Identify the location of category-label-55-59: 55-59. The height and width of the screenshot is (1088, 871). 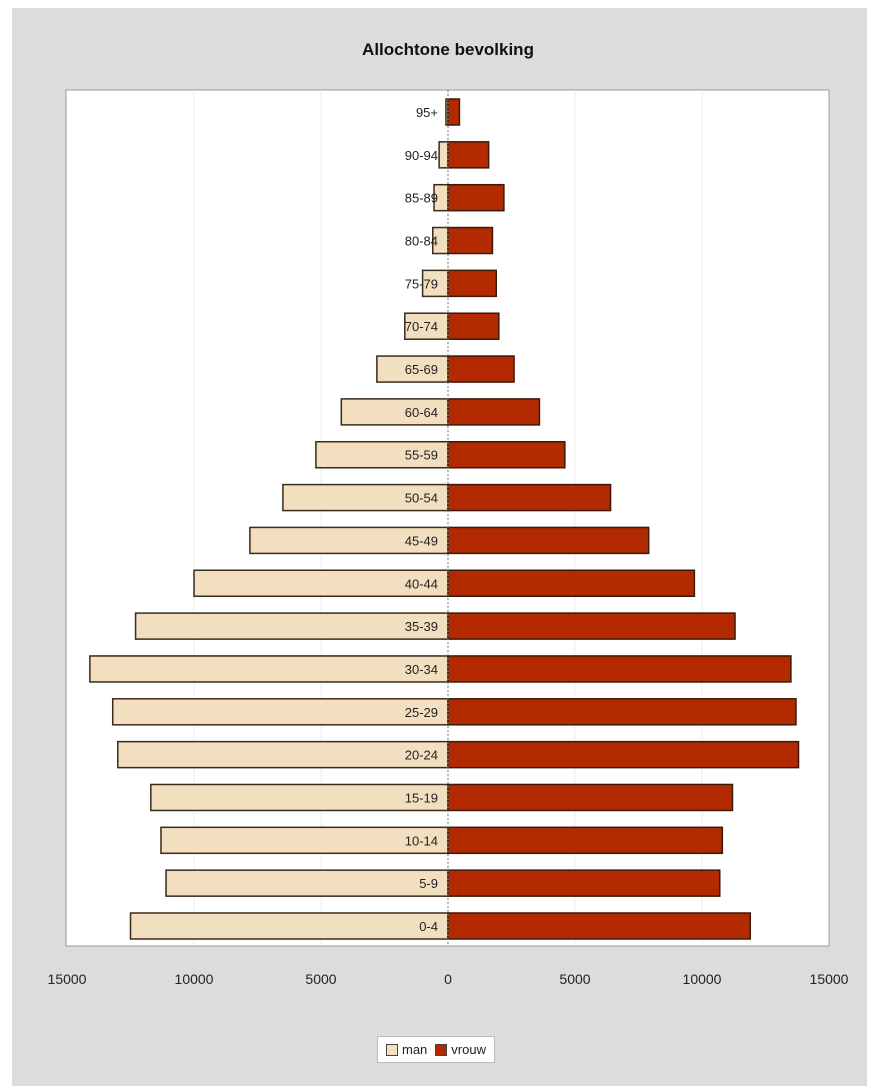
(421, 455).